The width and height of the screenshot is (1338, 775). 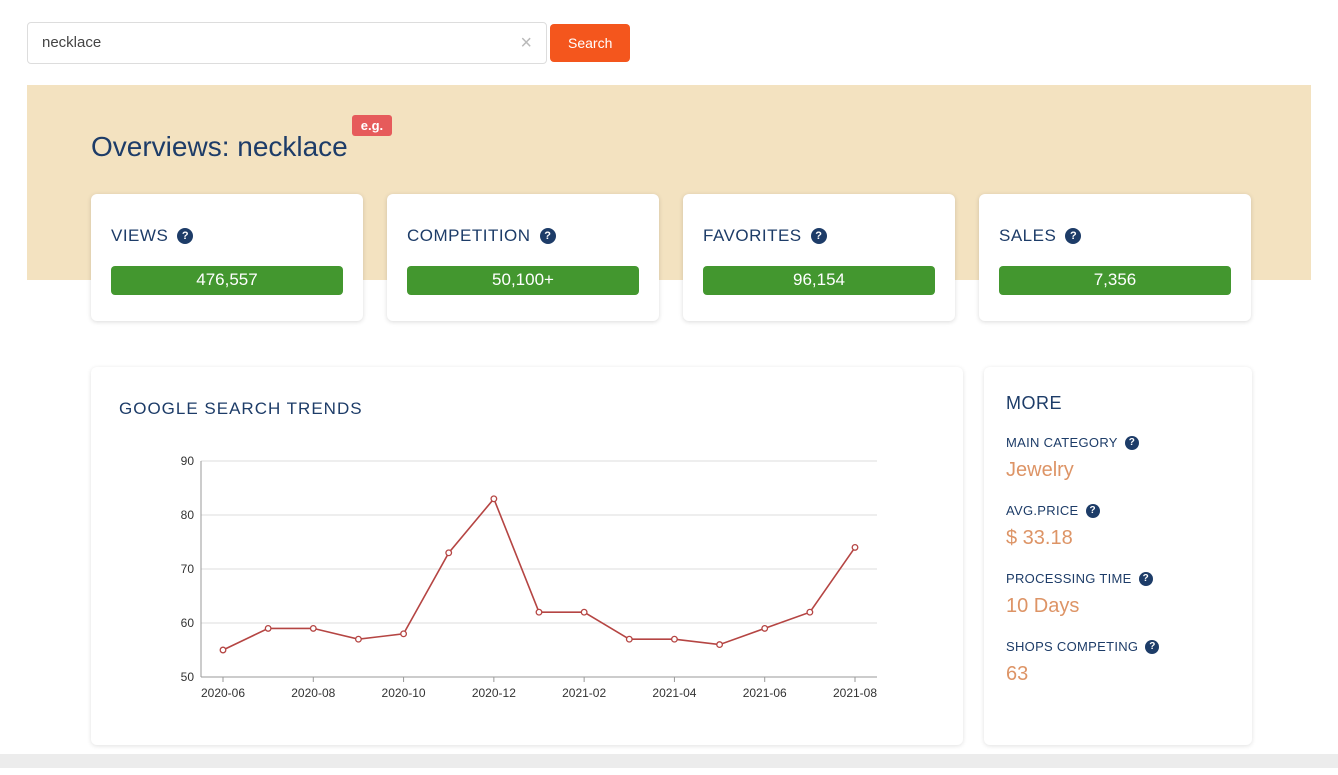 I want to click on svg-text: 2021-08, so click(x=855, y=693).